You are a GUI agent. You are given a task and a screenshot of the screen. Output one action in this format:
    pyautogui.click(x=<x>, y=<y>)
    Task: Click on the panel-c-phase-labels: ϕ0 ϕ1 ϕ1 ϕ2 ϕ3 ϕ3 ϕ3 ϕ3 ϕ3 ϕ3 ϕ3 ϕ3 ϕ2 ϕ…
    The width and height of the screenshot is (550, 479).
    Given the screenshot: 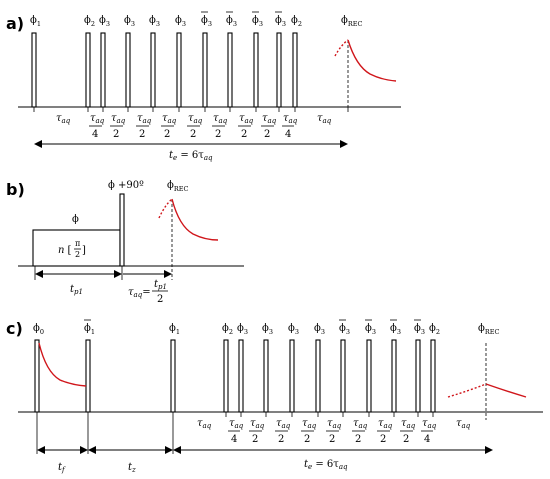 What is the action you would take?
    pyautogui.click(x=266, y=329)
    